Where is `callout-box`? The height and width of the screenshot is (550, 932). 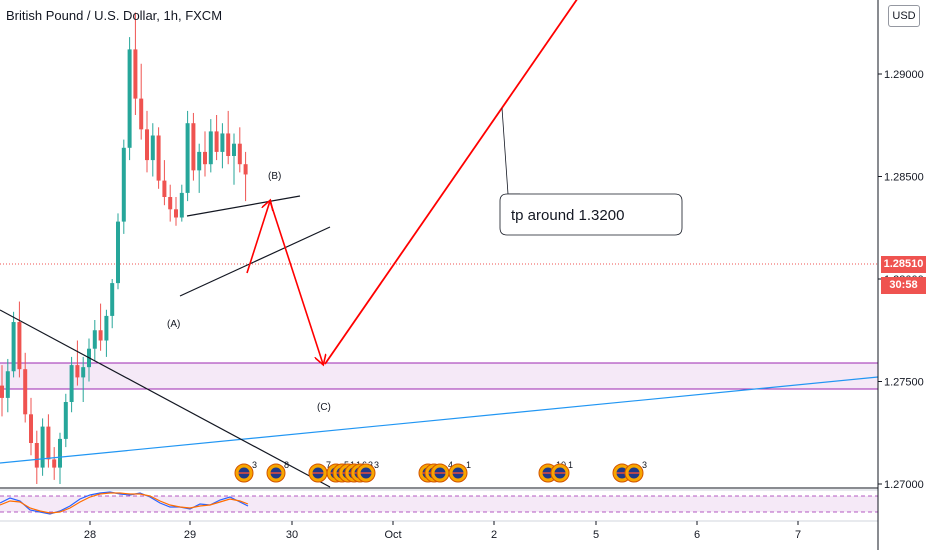
callout-box is located at coordinates (591, 214).